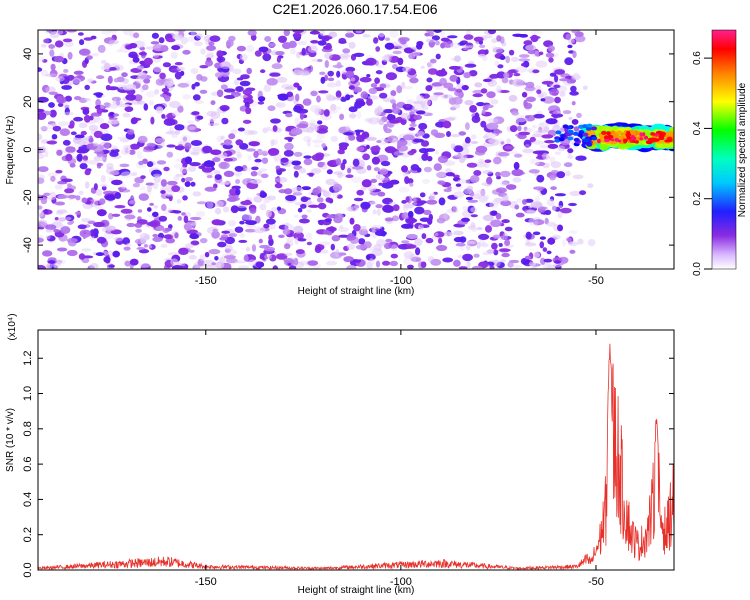 This screenshot has width=750, height=600. Describe the element at coordinates (28, 245) in the screenshot. I see `y-tick-label: -40` at that location.